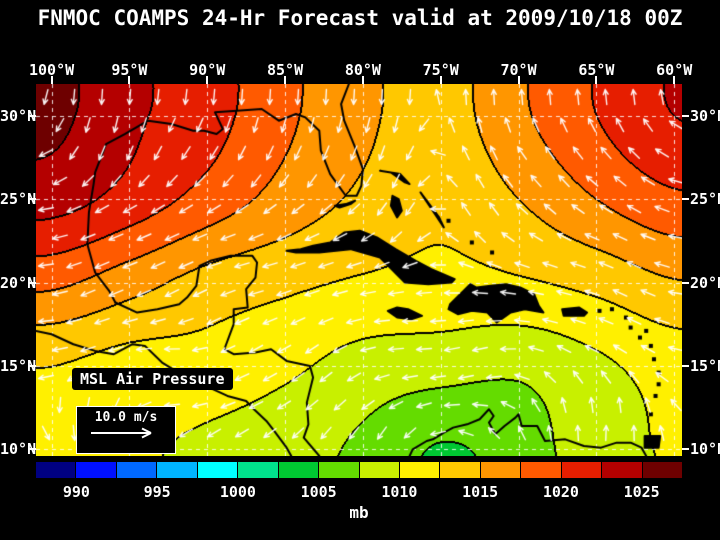 The width and height of the screenshot is (720, 540). Describe the element at coordinates (237, 492) in the screenshot. I see `colorbar-tick-label: 1000` at that location.